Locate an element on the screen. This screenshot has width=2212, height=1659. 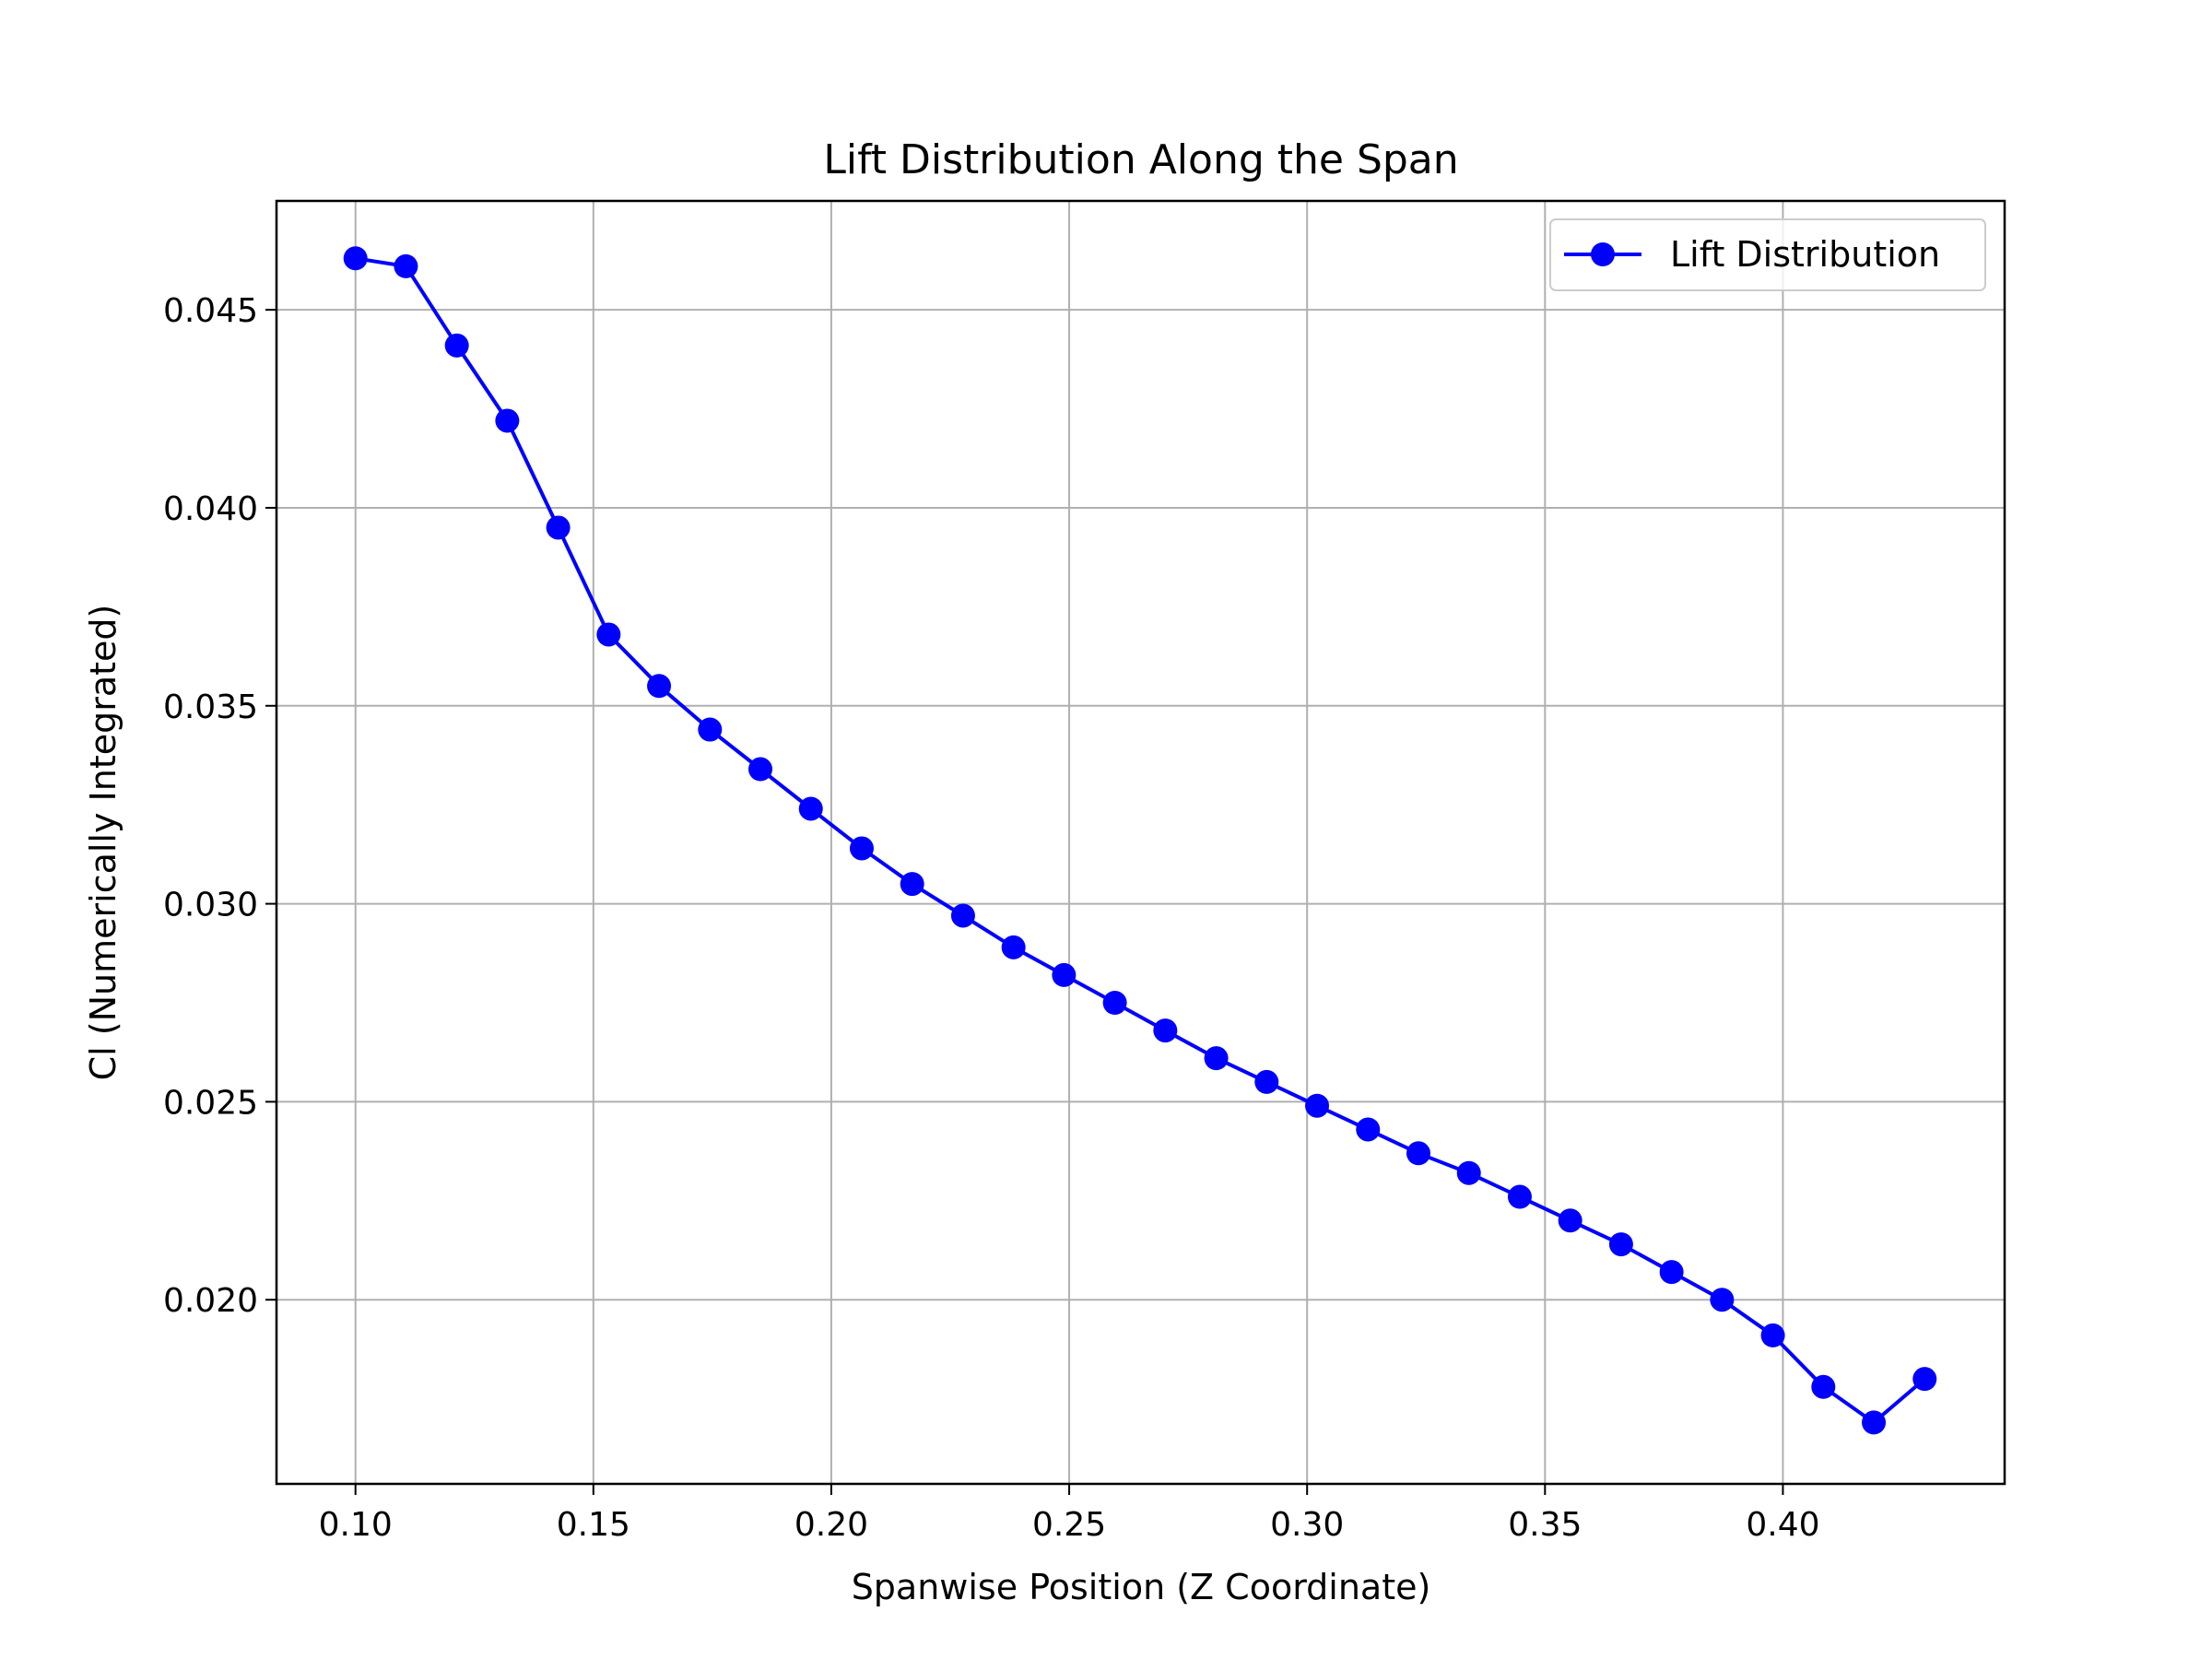
x-tick-label: 0.25 is located at coordinates (1069, 1525).